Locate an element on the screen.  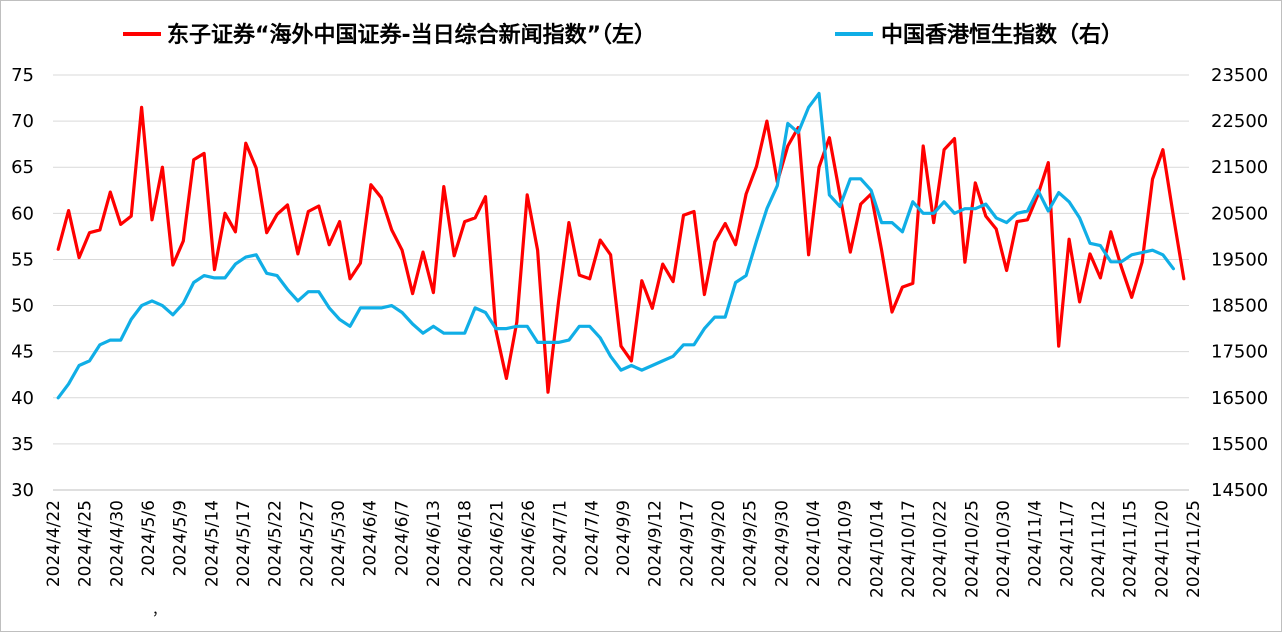
x-tick-label: 2024/11/25 is located at coordinates (1194, 549).